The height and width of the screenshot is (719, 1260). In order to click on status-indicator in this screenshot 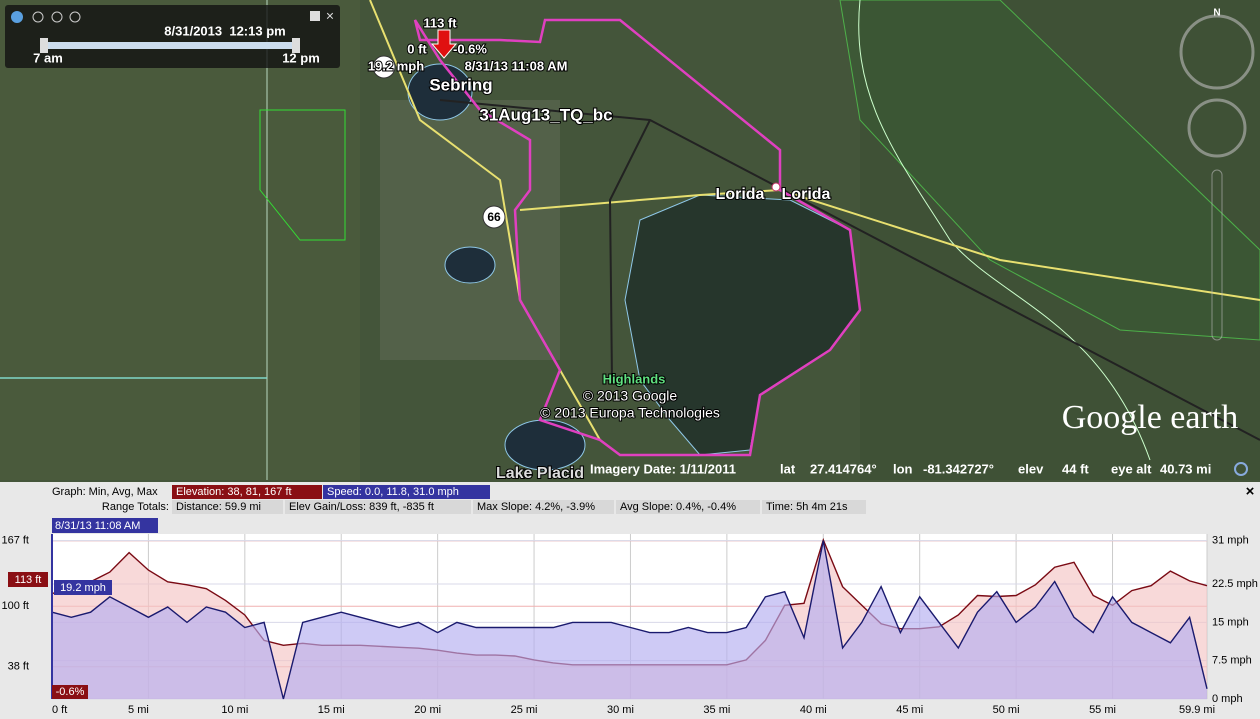, I will do `click(1241, 469)`.